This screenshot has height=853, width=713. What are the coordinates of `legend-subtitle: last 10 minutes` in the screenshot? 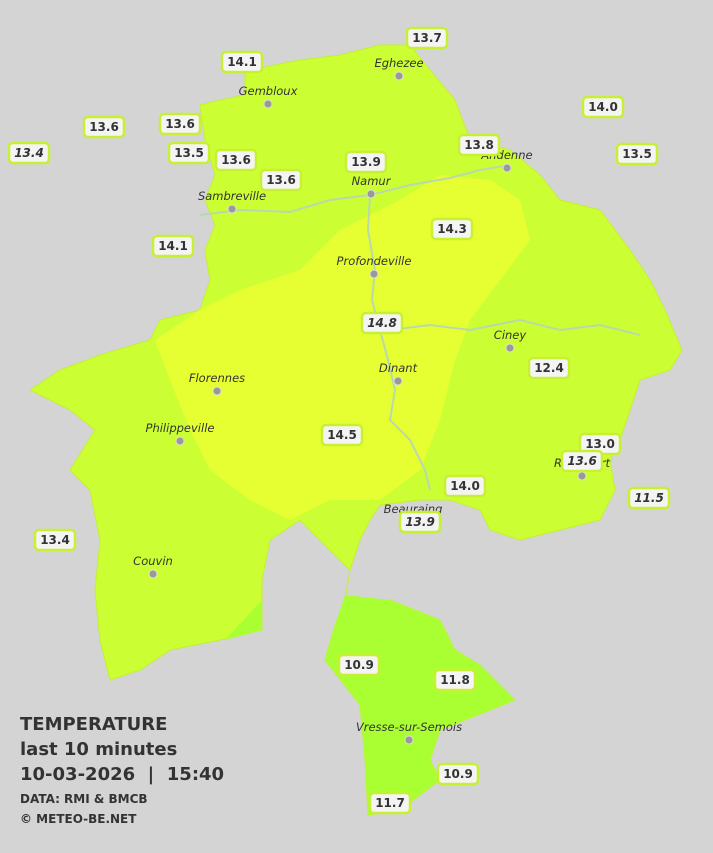 It's located at (98, 749).